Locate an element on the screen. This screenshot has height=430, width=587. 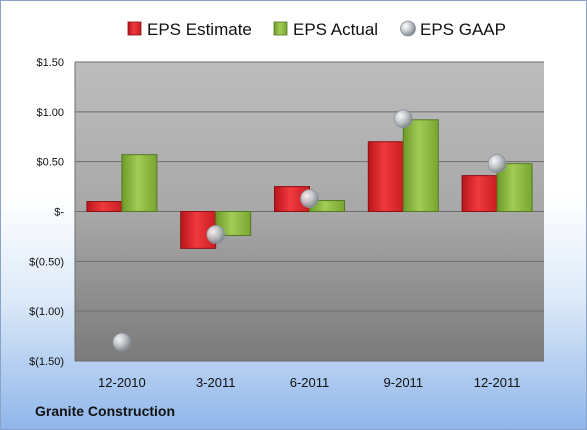
y-tick-label: $(0.50) is located at coordinates (46, 262).